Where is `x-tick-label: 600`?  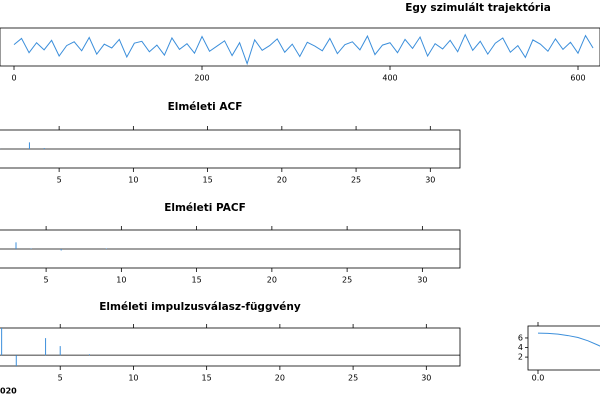 x-tick-label: 600 is located at coordinates (577, 78).